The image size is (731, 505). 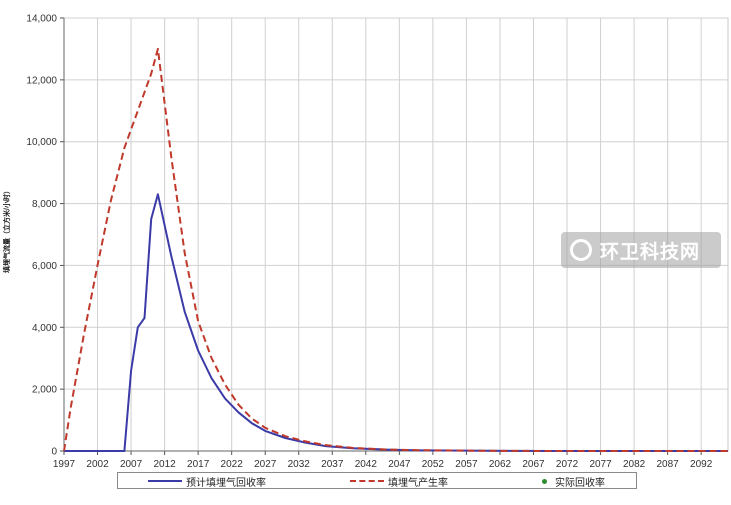 What do you see at coordinates (500, 464) in the screenshot?
I see `x-tick-label: 2062` at bounding box center [500, 464].